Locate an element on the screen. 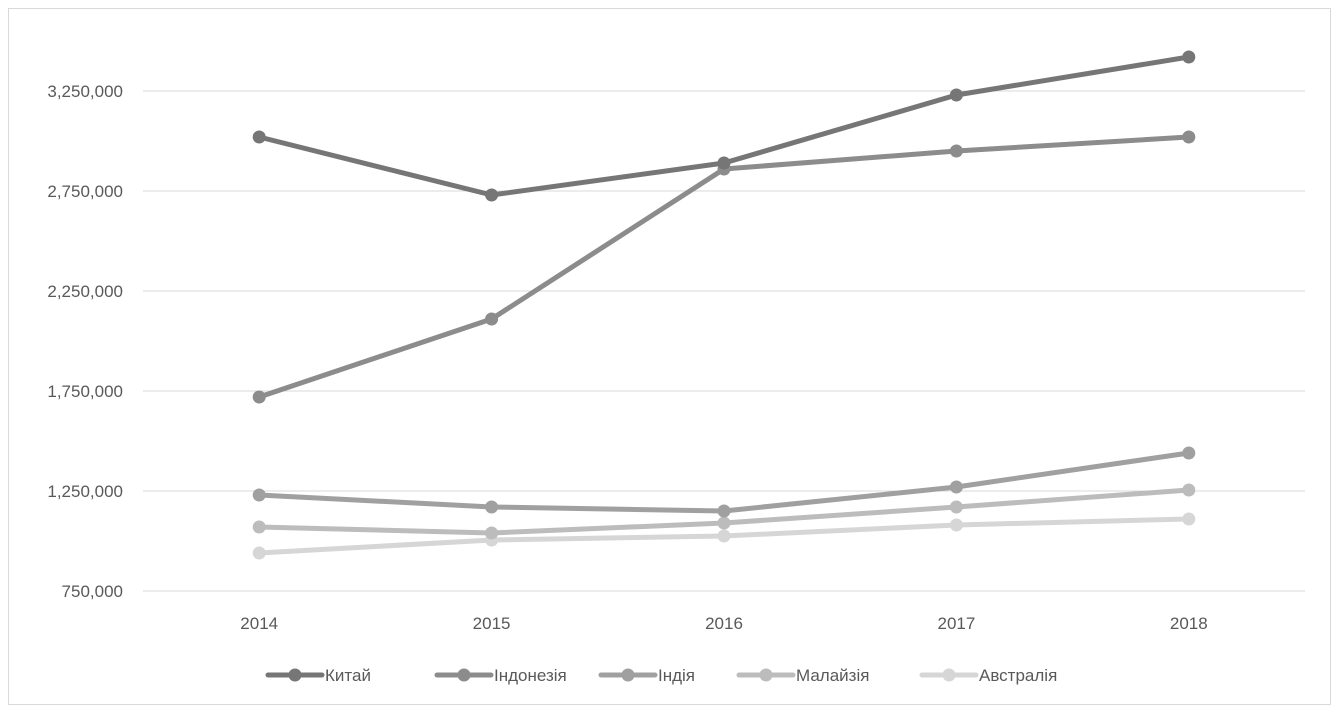 The image size is (1341, 708). legend-label: Малайзія is located at coordinates (832, 675).